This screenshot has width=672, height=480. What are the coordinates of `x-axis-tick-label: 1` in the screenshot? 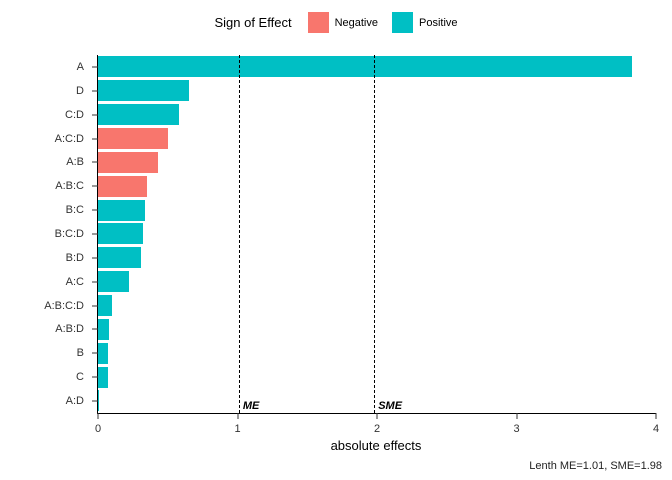 It's located at (237, 429).